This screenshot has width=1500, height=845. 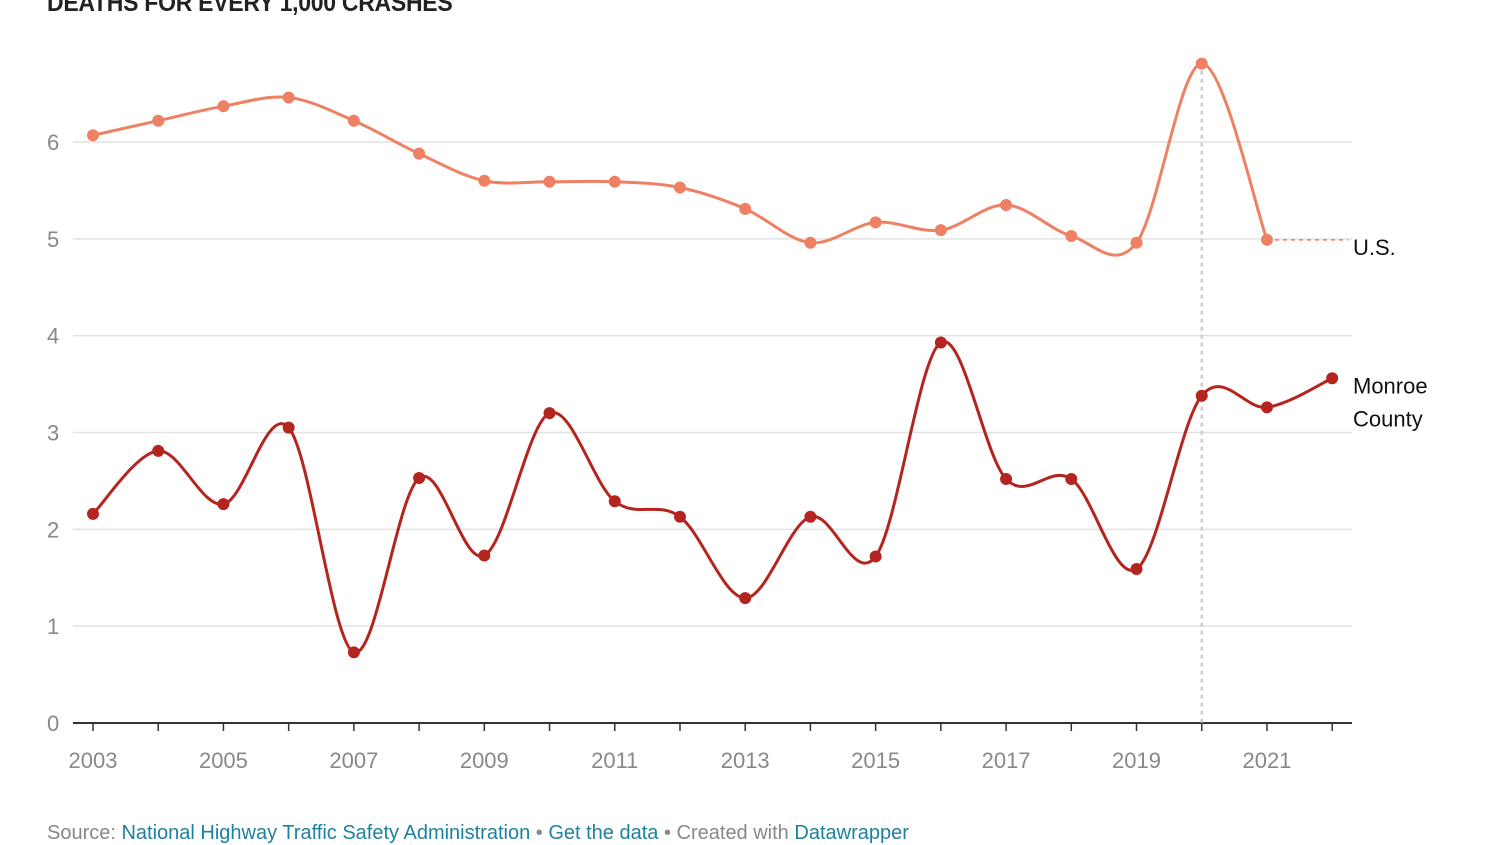 I want to click on y-tick-label: 3, so click(x=53, y=433).